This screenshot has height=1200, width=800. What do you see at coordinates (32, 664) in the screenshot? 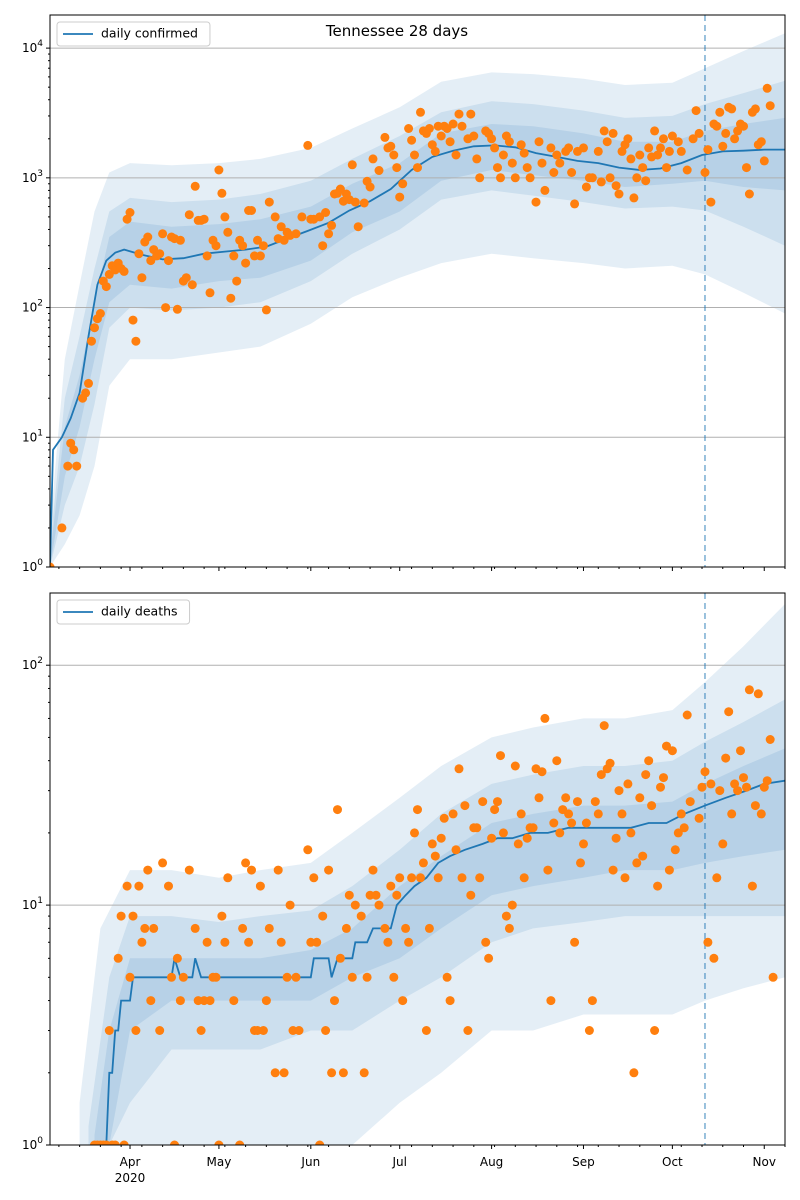
I see `y-tick-label: 102` at bounding box center [32, 664].